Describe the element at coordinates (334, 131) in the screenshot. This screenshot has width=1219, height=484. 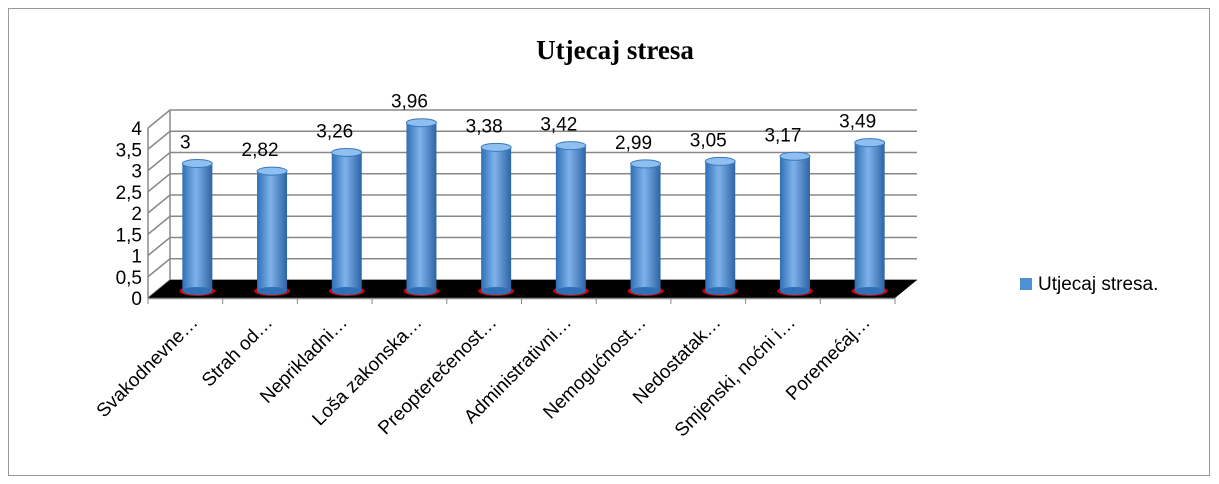
I see `data-label: 3,26` at that location.